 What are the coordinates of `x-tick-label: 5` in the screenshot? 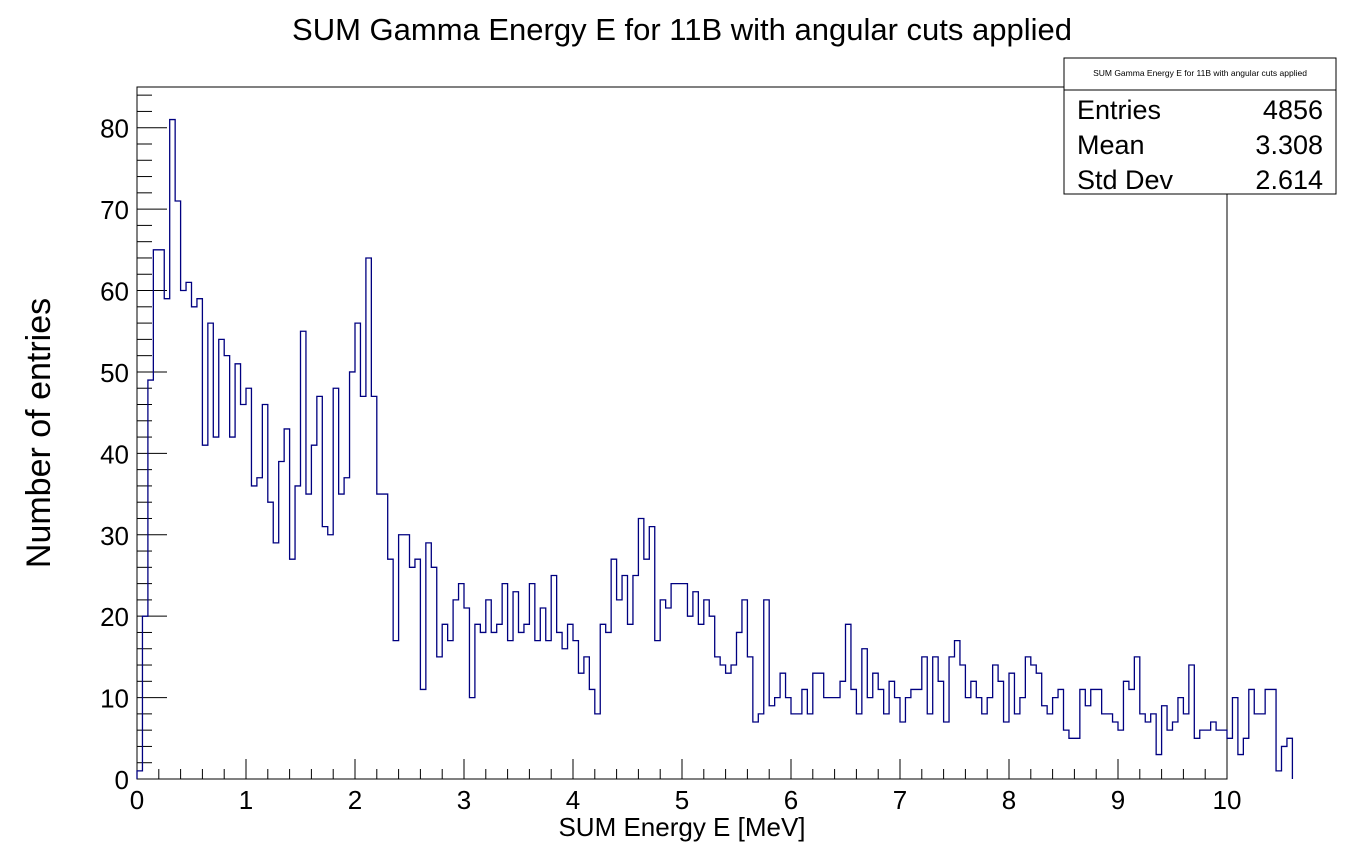 It's located at (682, 800).